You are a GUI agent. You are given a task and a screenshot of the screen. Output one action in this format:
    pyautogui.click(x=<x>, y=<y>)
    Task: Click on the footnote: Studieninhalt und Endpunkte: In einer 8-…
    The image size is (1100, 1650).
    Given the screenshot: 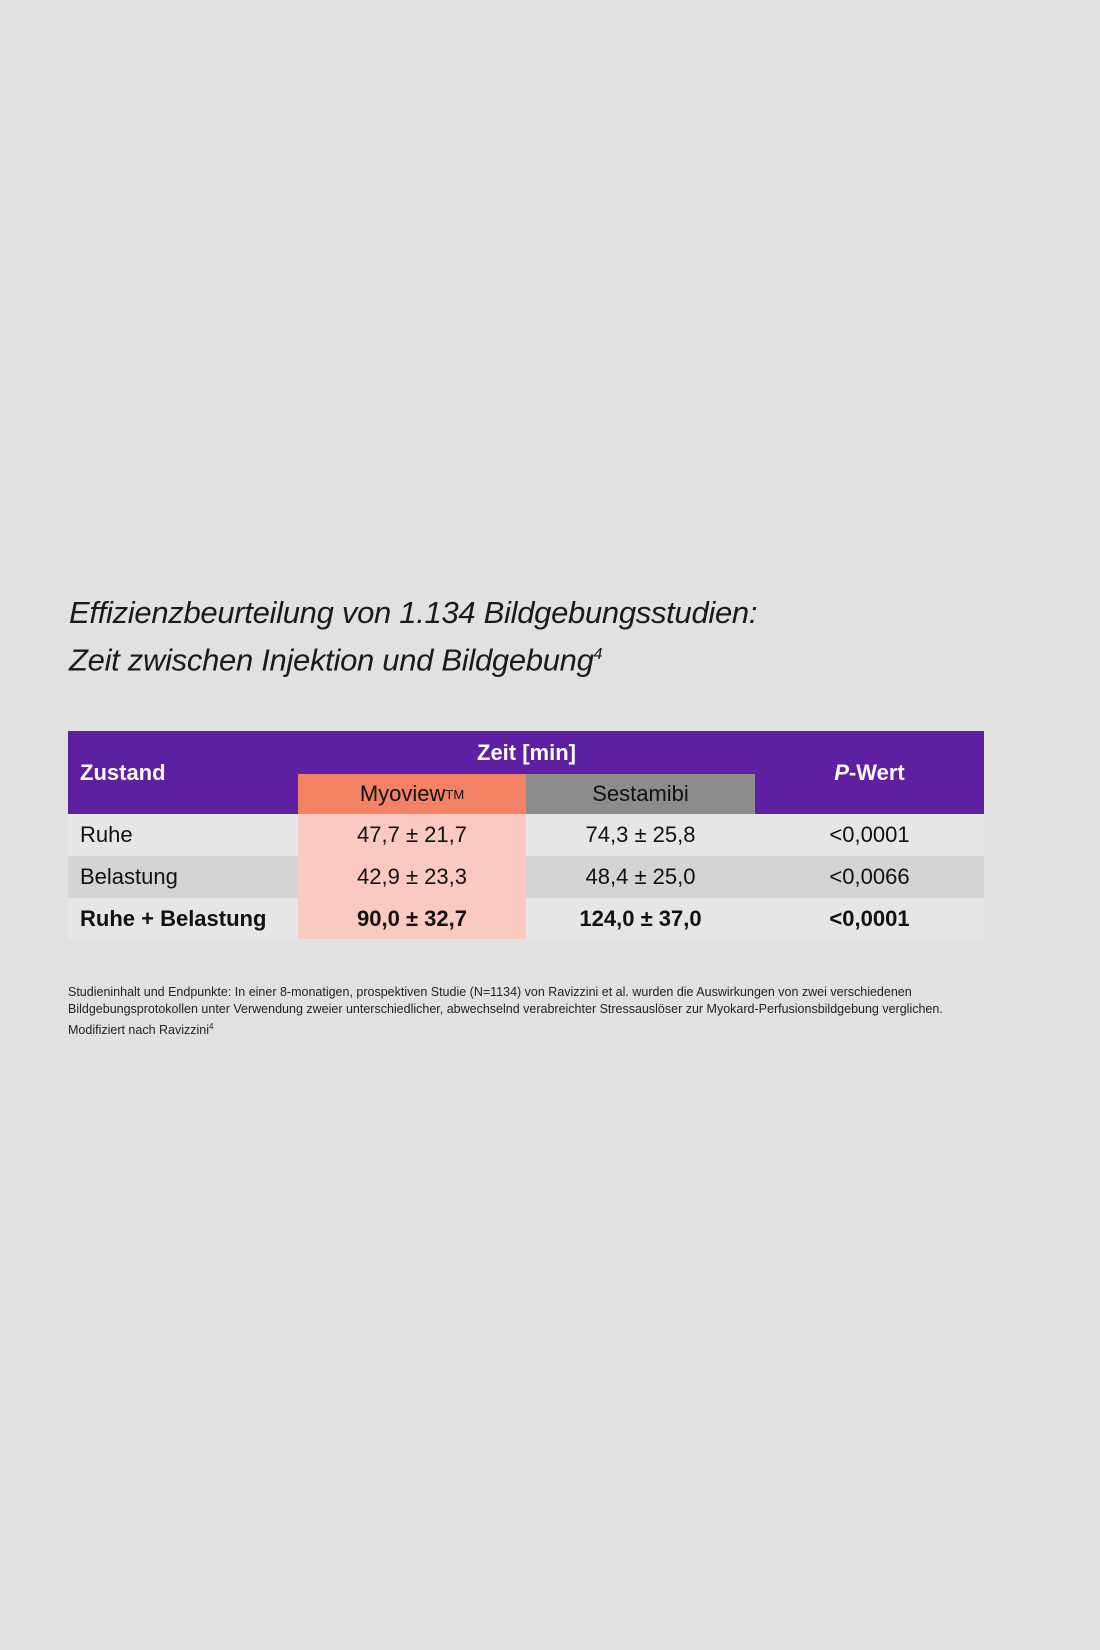 What is the action you would take?
    pyautogui.click(x=518, y=1011)
    